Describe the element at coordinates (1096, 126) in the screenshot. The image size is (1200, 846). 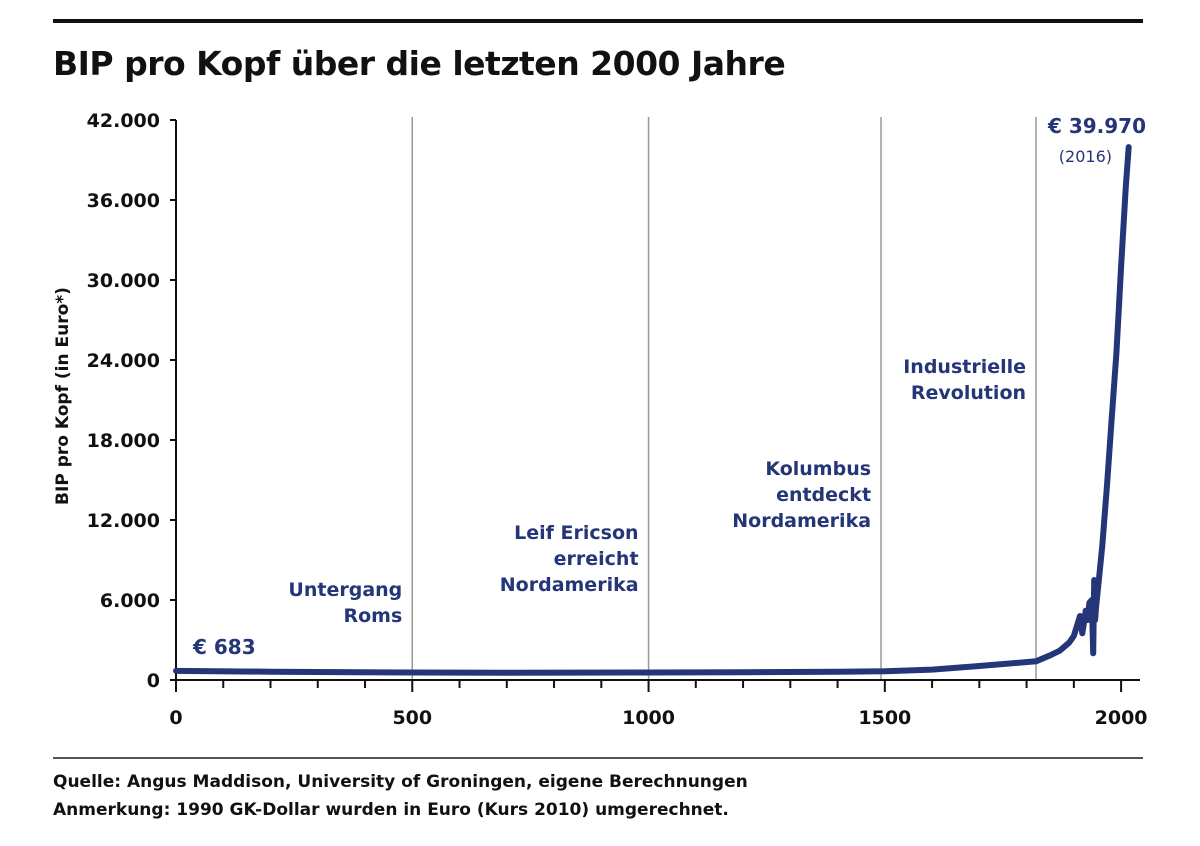
I see `end-value-label: € 39.970` at that location.